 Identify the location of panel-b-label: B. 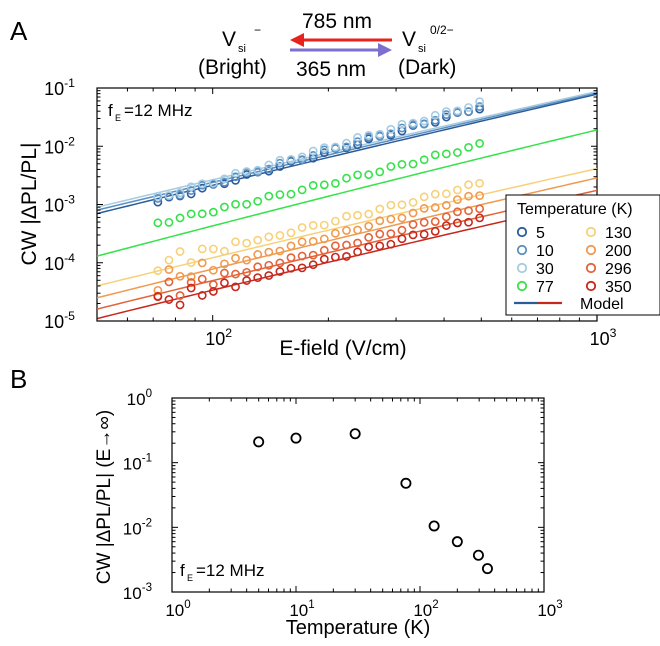
(18, 379).